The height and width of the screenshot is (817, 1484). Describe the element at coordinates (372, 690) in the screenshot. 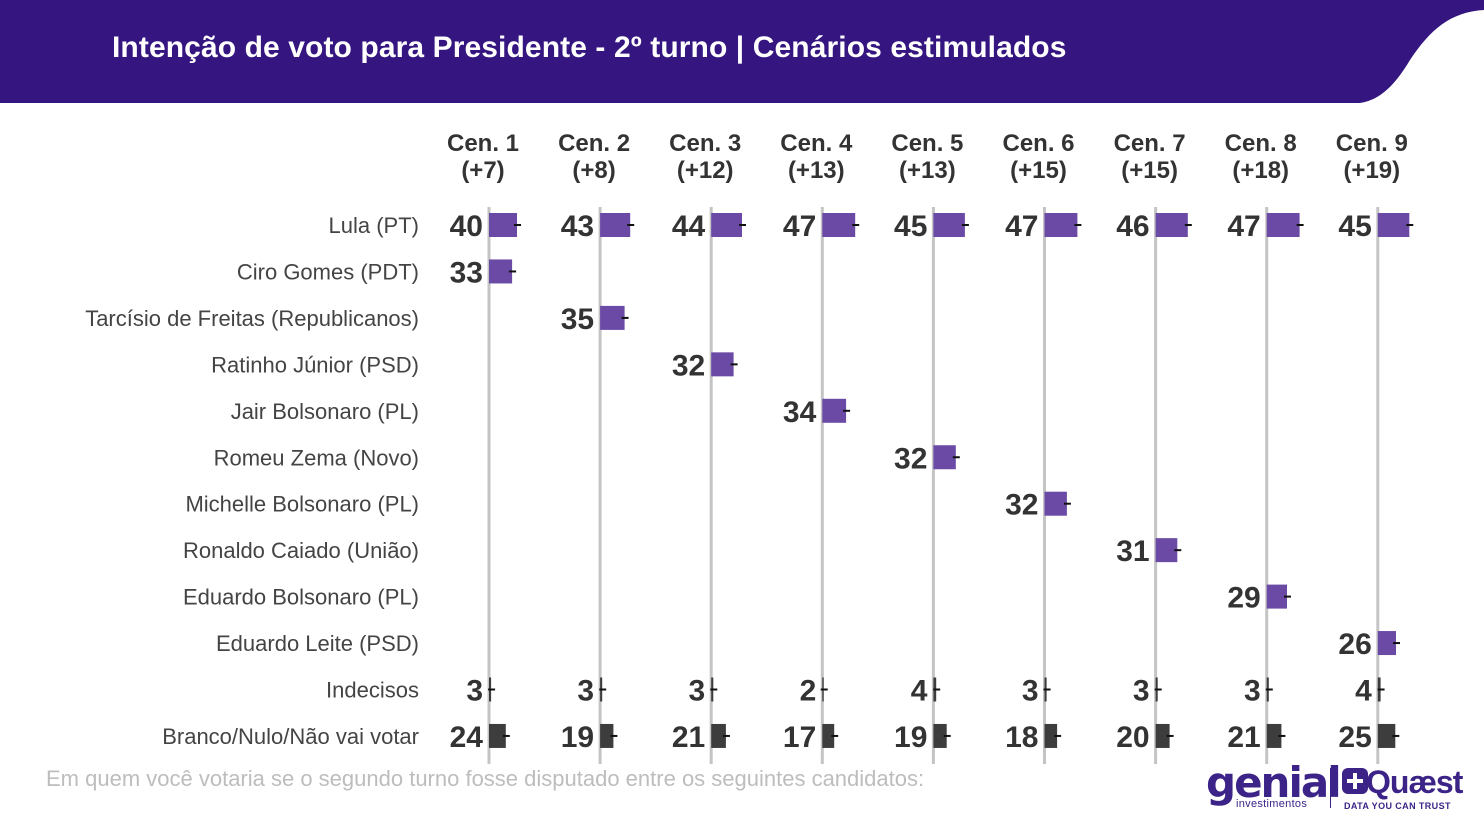

I see `row-label: Indecisos` at that location.